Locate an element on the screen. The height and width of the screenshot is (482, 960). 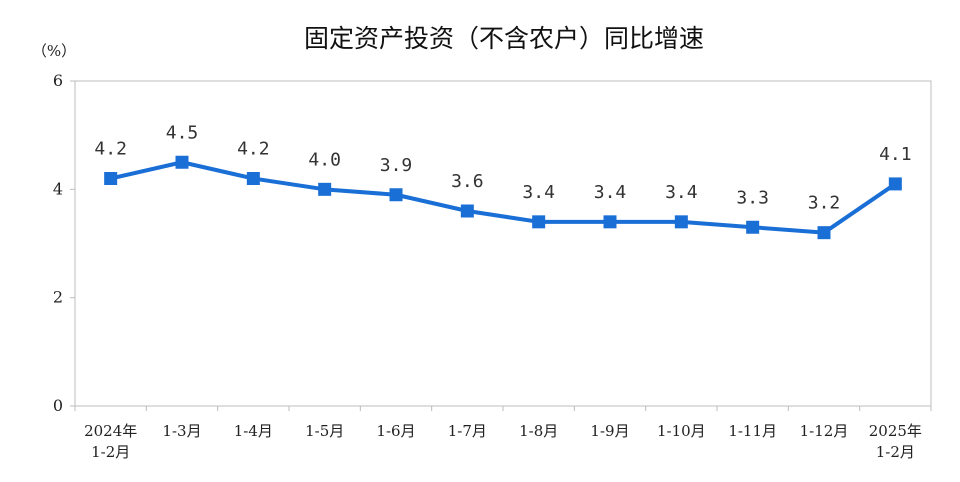
x-tick-label: 1-11月 is located at coordinates (752, 431).